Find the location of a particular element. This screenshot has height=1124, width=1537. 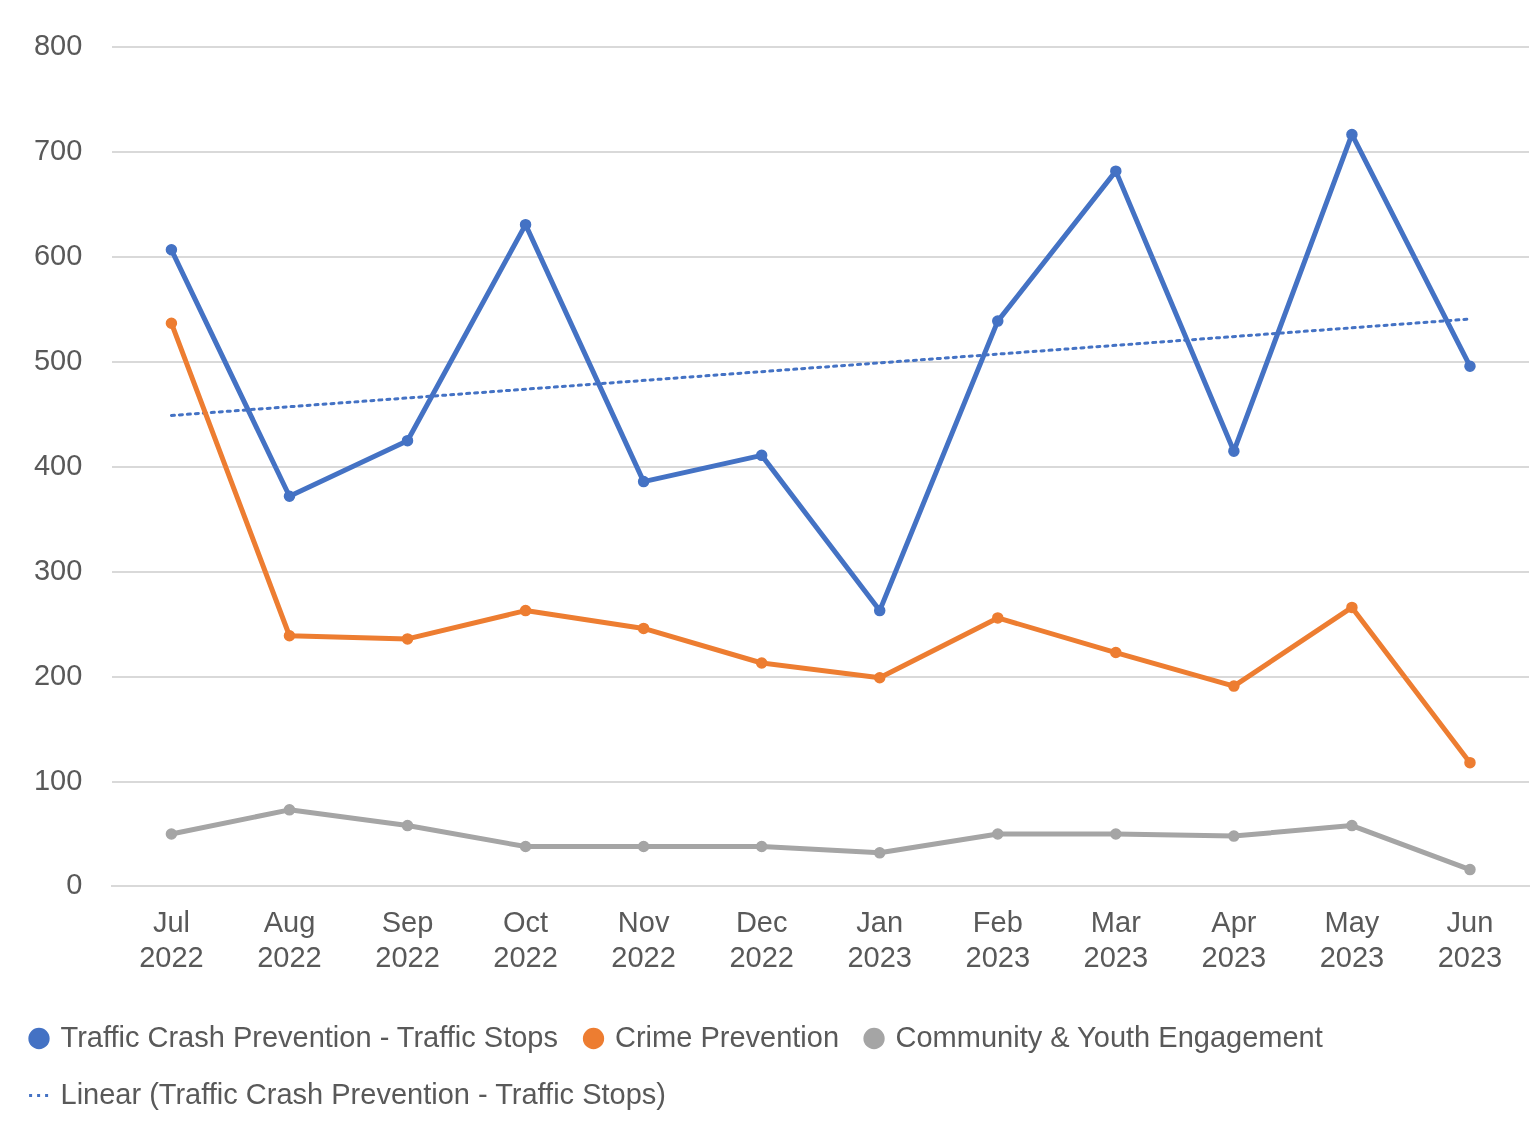

legend-label: Crime Prevention is located at coordinates (727, 1036).